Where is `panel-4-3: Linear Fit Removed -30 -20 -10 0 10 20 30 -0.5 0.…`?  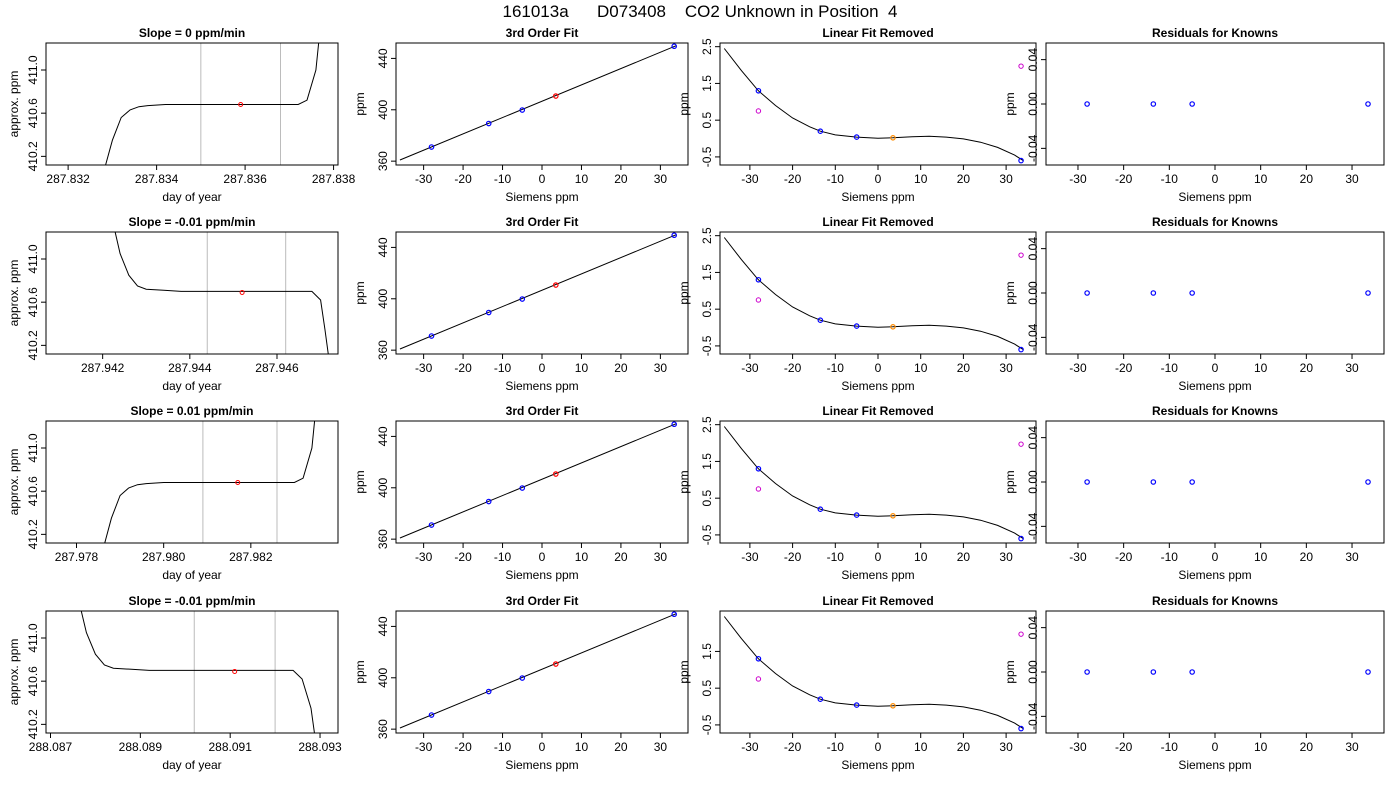 panel-4-3: Linear Fit Removed -30 -20 -10 0 10 20 30 -0.5 0.… is located at coordinates (857, 683).